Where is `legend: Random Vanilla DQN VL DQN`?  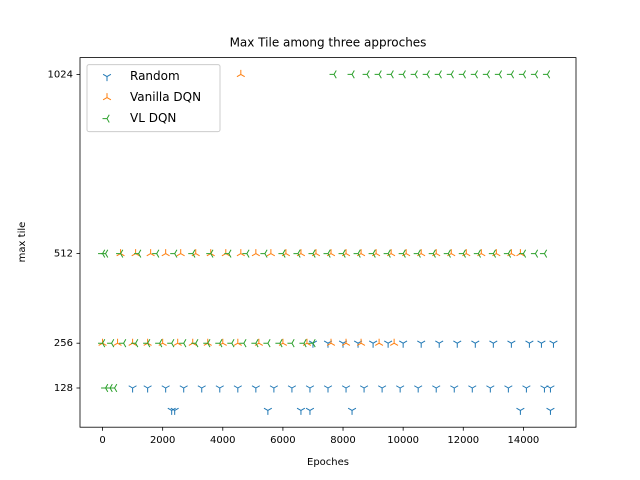
legend: Random Vanilla DQN VL DQN is located at coordinates (153, 98).